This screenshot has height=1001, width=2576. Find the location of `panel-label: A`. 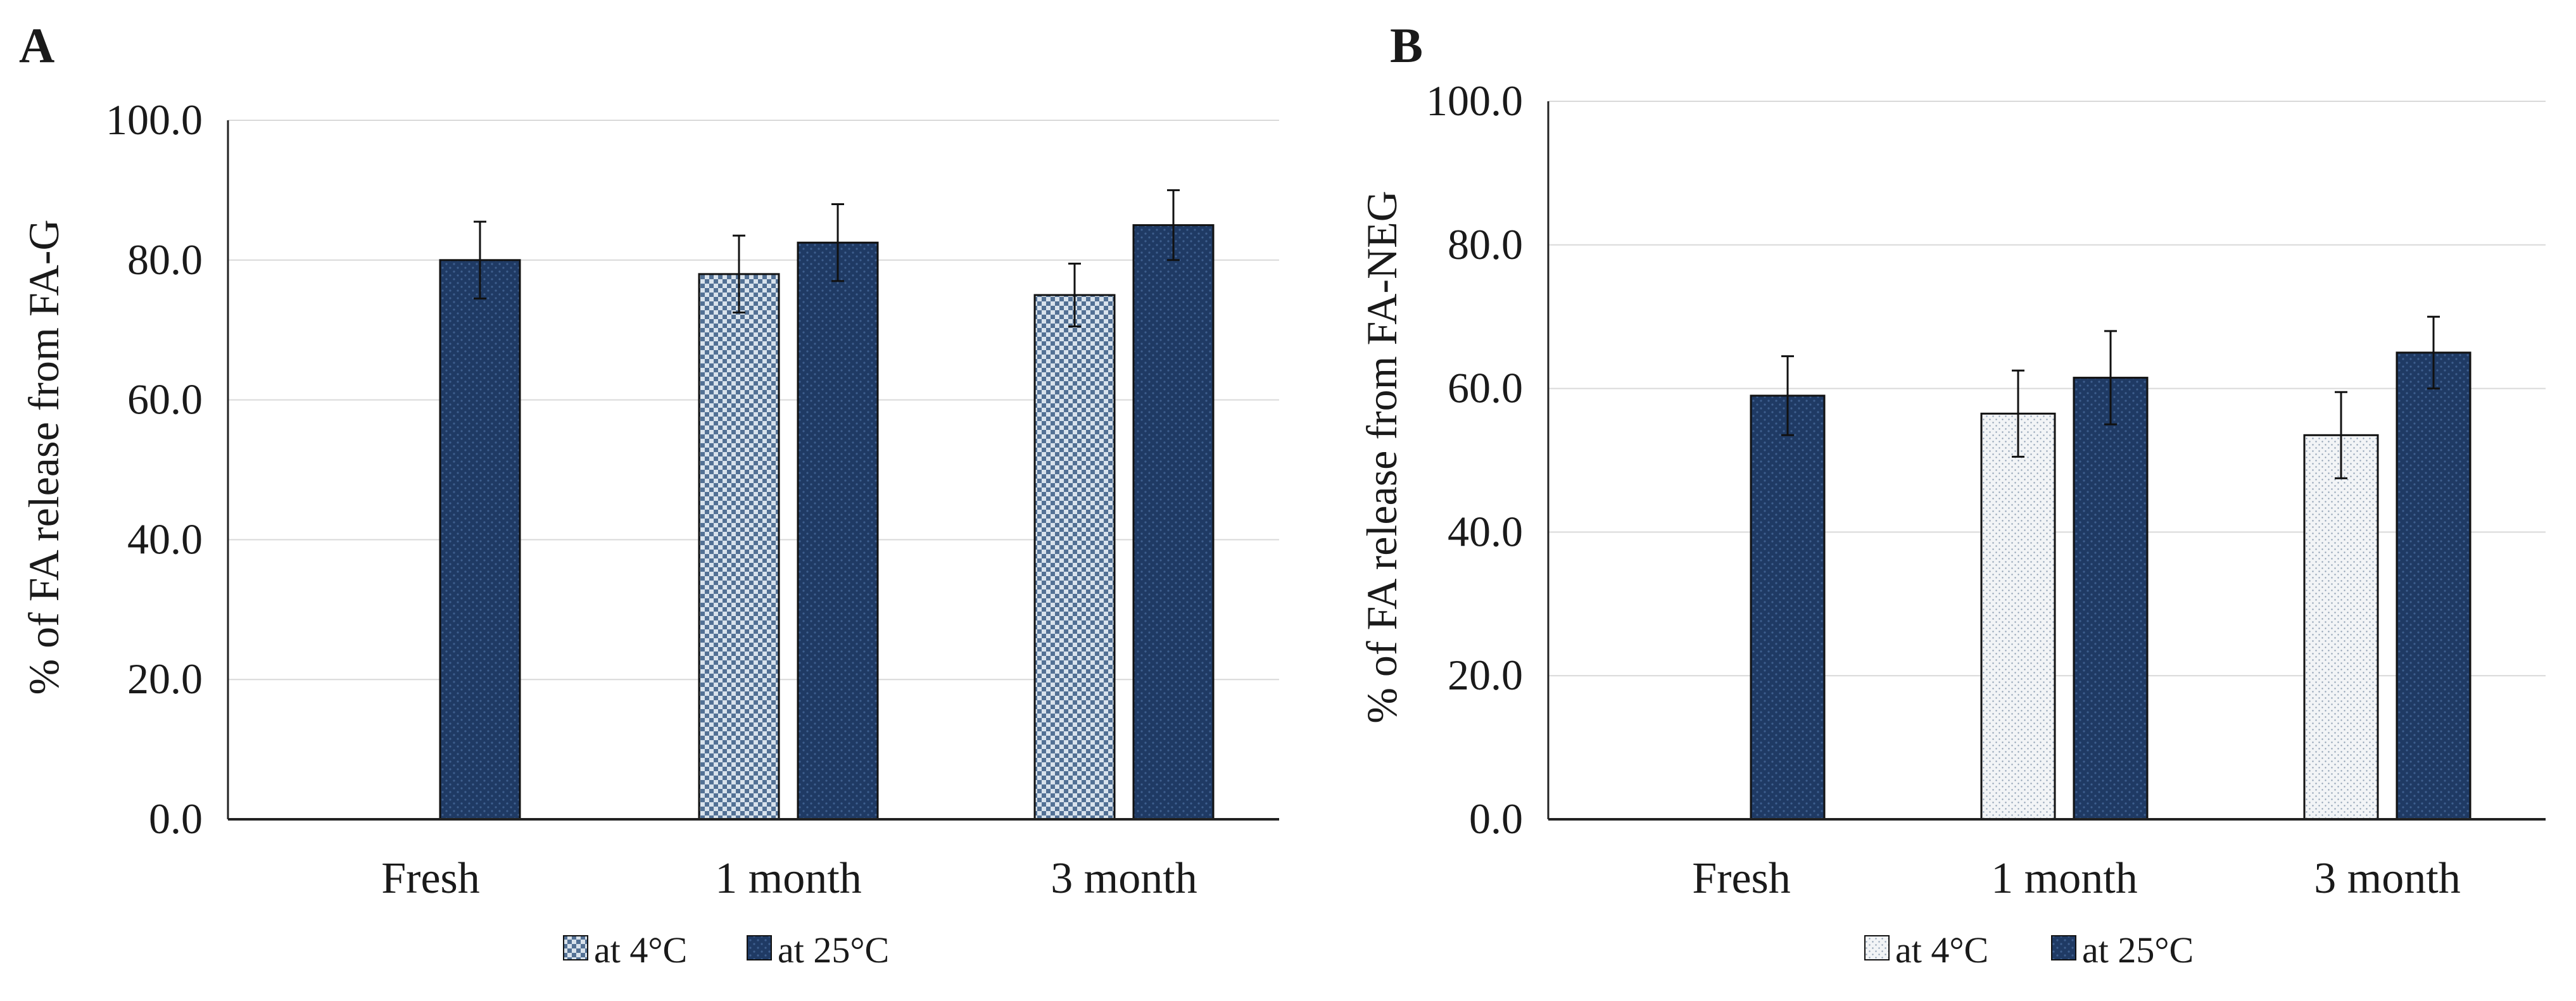

panel-label: A is located at coordinates (36, 45).